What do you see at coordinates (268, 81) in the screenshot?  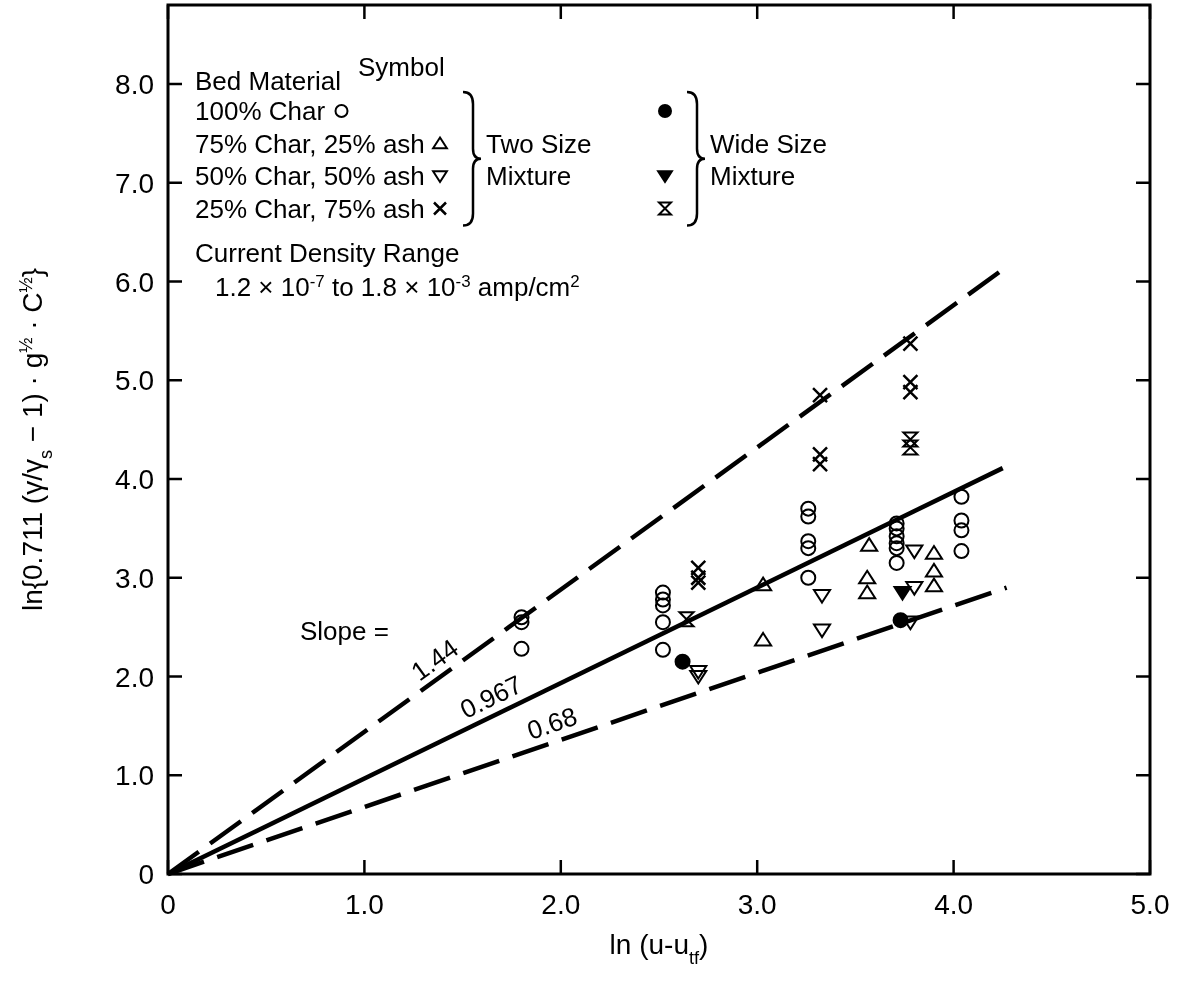 I see `legend-title: Bed Material` at bounding box center [268, 81].